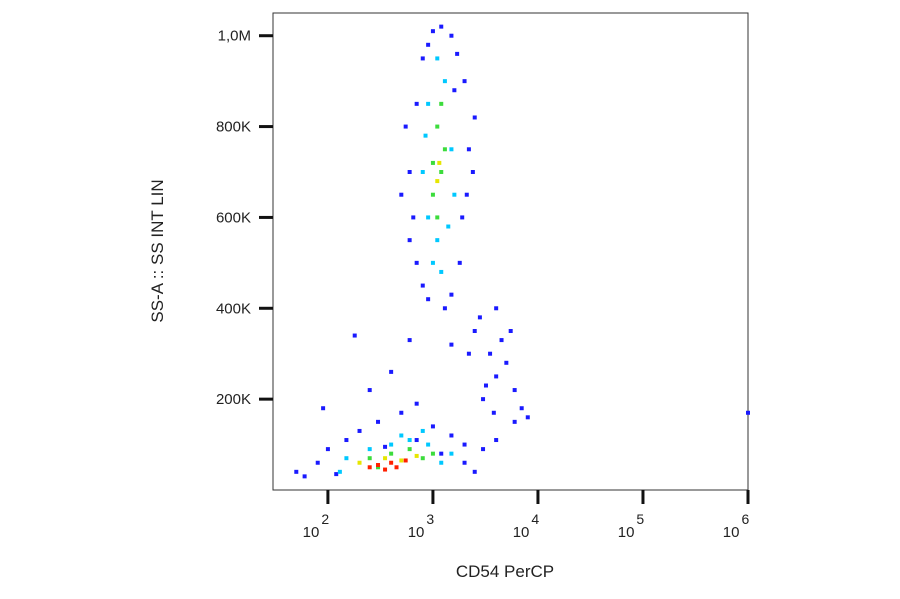  Describe the element at coordinates (233, 217) in the screenshot. I see `y-tick-label: 600K` at that location.